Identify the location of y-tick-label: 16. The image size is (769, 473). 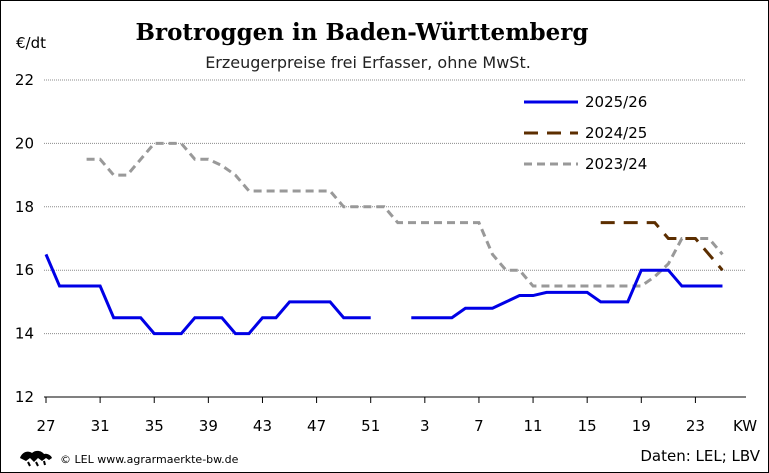
(24, 270).